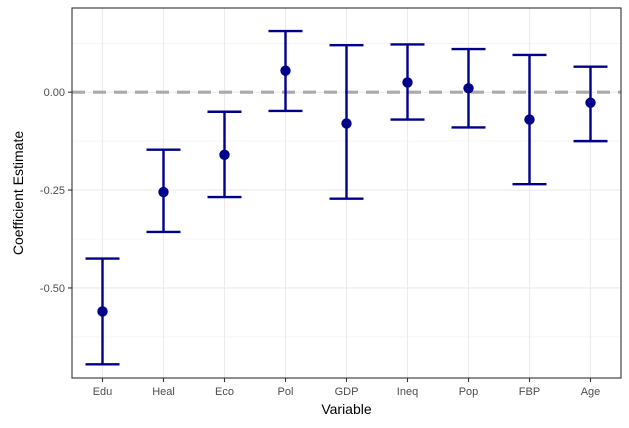 The height and width of the screenshot is (428, 629). Describe the element at coordinates (224, 155) in the screenshot. I see `point-eco` at that location.